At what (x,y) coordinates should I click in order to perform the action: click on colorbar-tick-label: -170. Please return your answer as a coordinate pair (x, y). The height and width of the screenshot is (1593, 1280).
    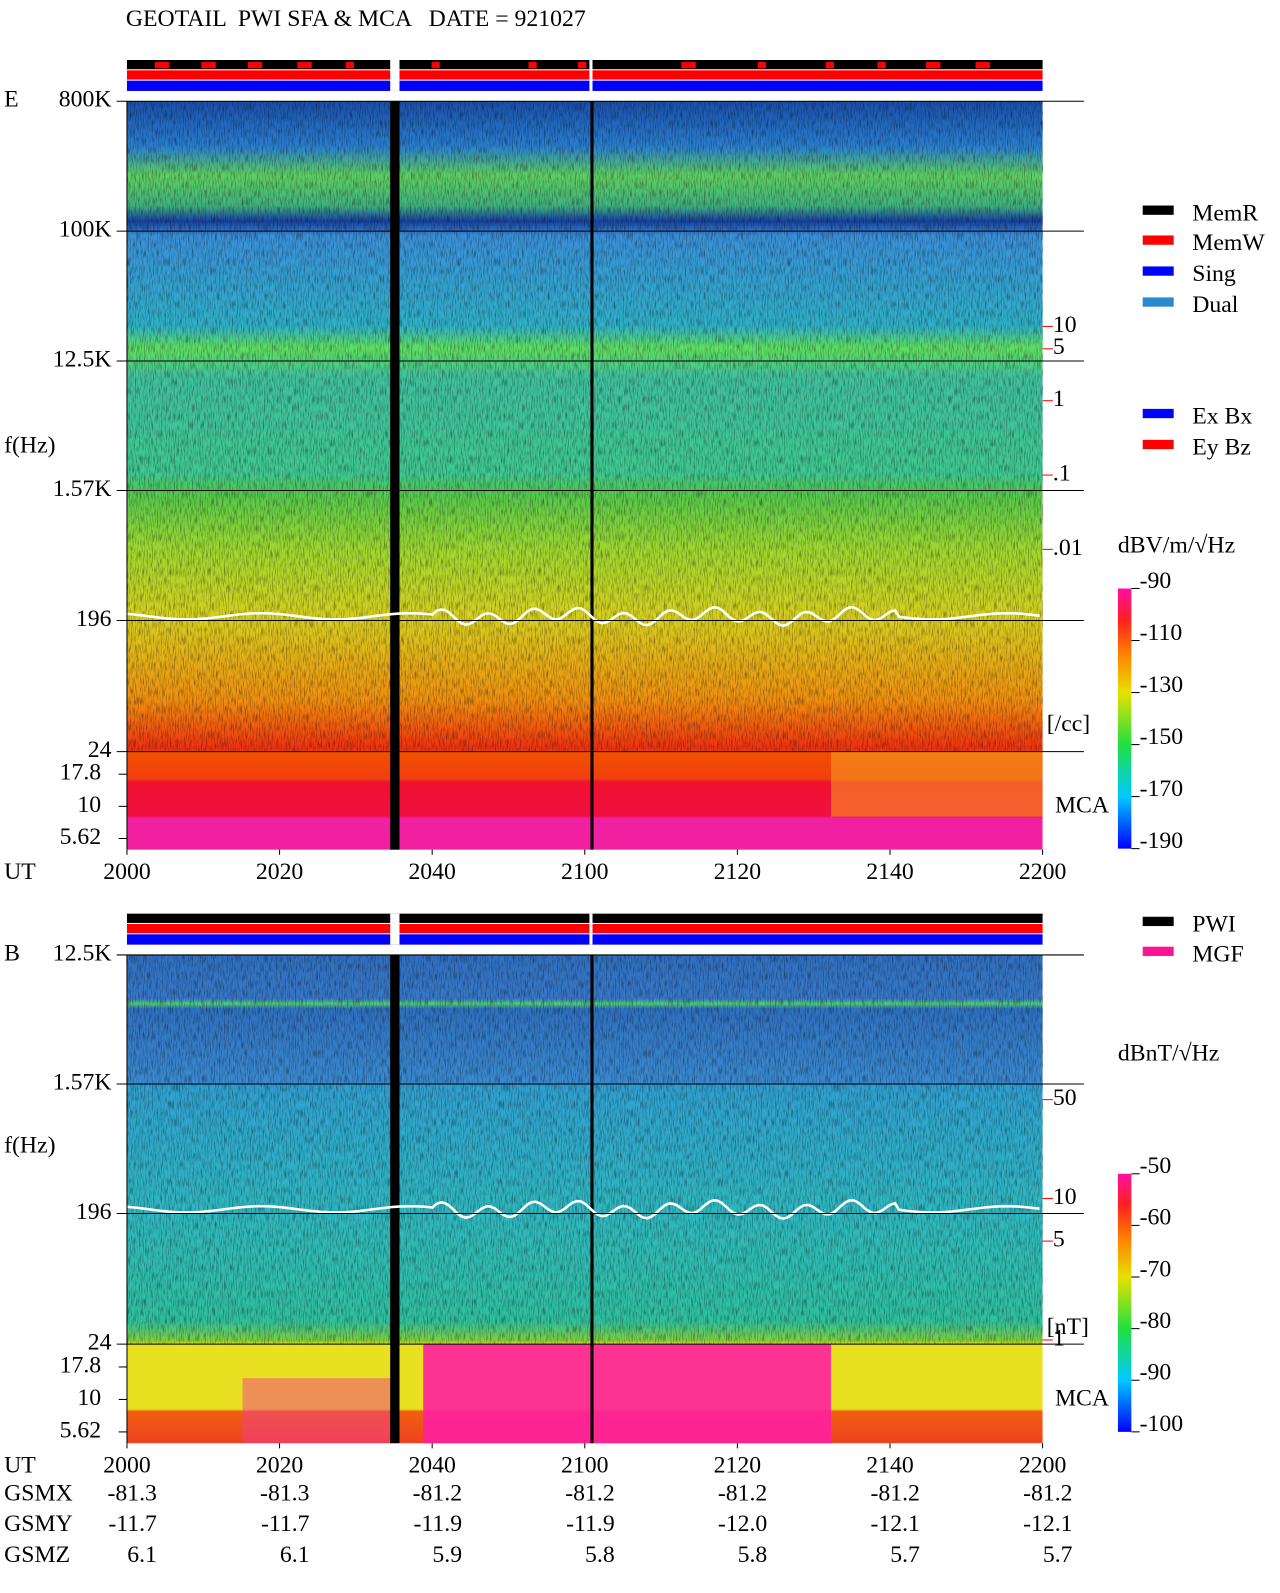
    Looking at the image, I should click on (1162, 789).